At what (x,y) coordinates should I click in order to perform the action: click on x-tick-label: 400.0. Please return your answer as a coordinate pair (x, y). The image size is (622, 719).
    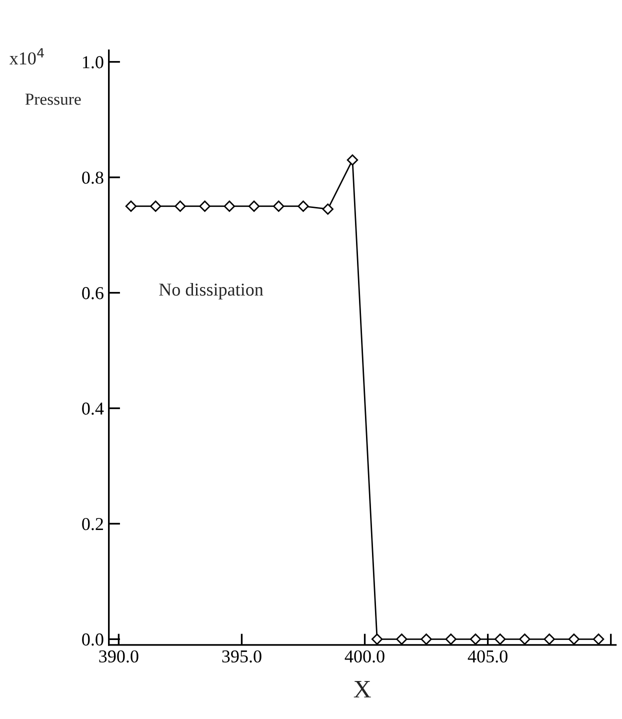
    Looking at the image, I should click on (364, 656).